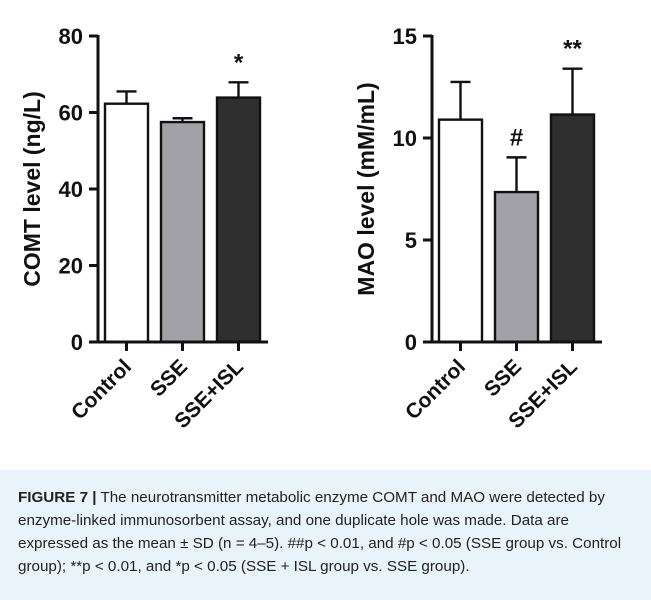 This screenshot has width=651, height=600. Describe the element at coordinates (239, 62) in the screenshot. I see `significance-label-3: *` at that location.